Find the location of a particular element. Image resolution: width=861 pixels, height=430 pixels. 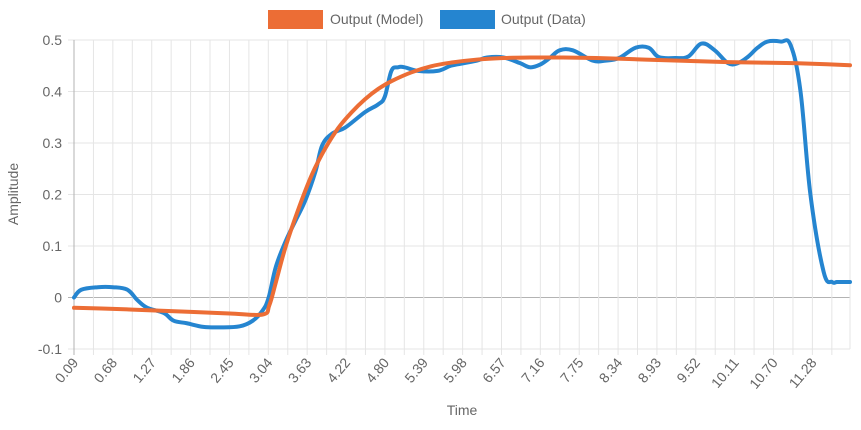

legend-swatch-model is located at coordinates (295, 19).